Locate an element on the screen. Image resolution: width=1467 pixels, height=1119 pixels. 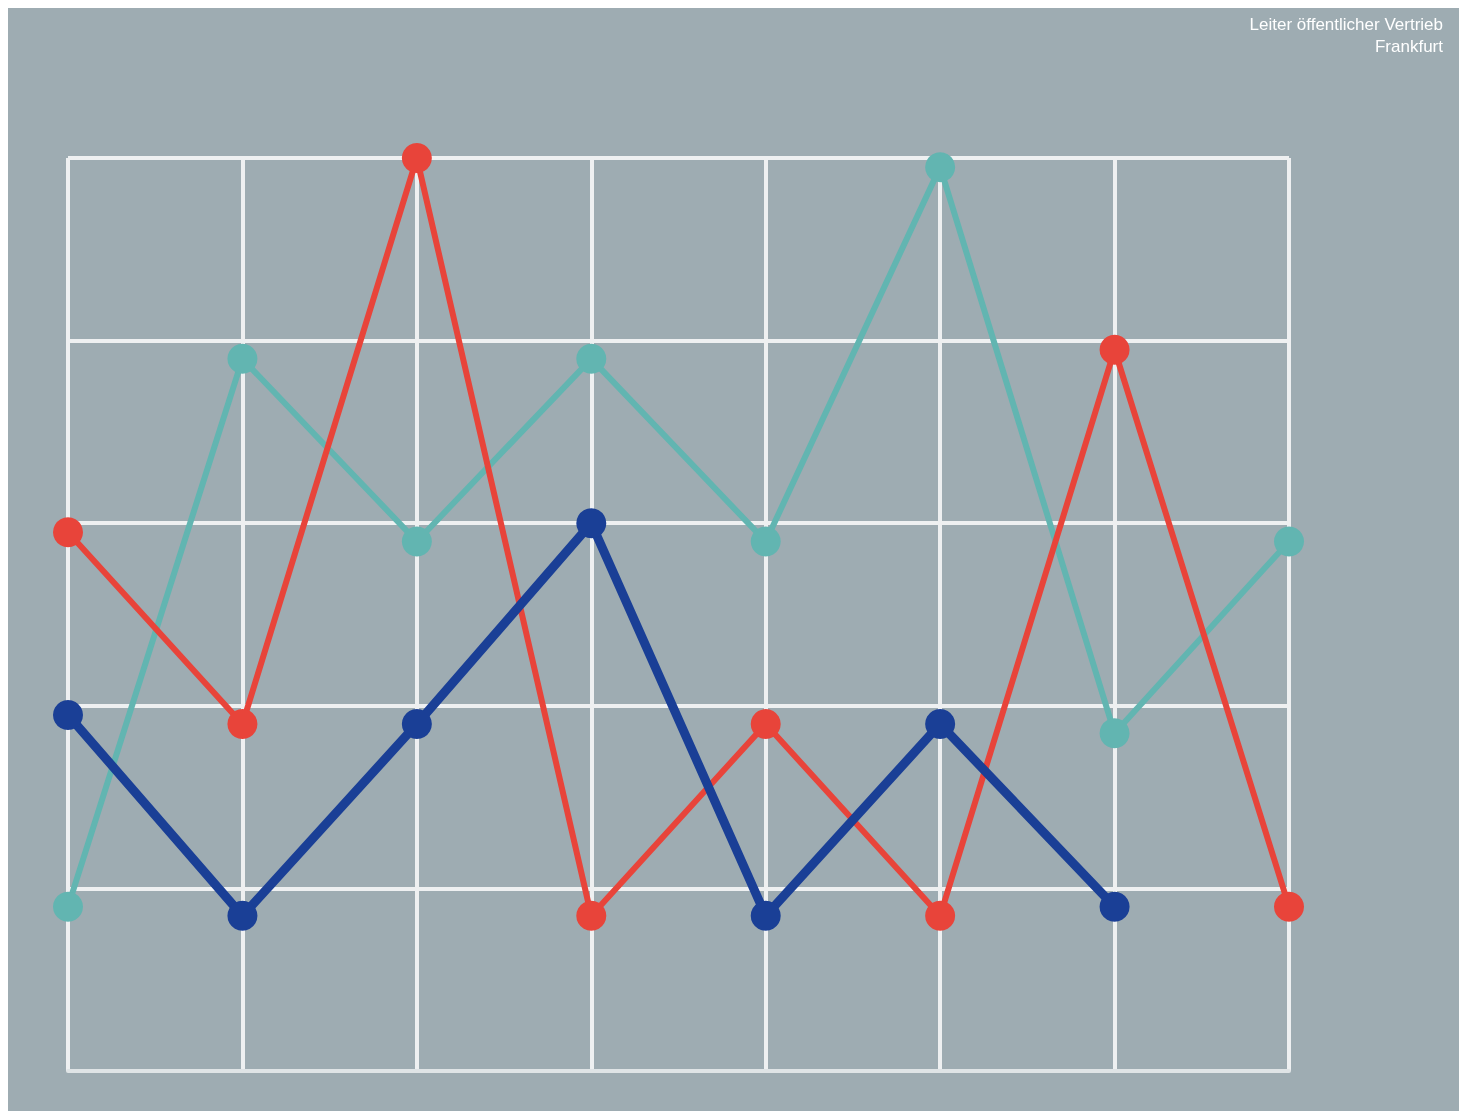
text: Frankfurt is located at coordinates (1409, 46).